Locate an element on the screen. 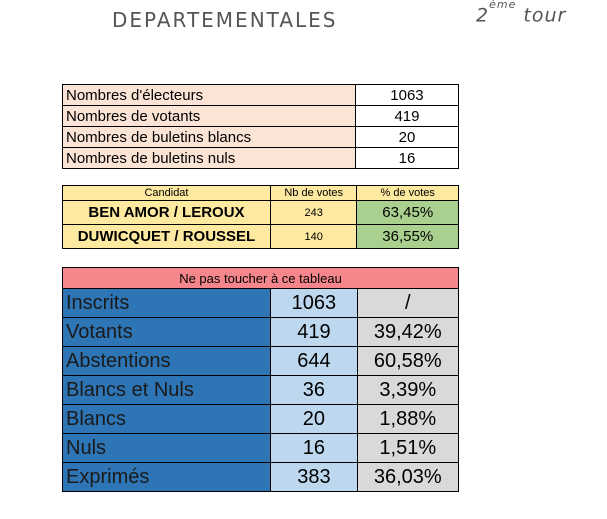  row-label: Nombres de buletins nuls is located at coordinates (209, 158).